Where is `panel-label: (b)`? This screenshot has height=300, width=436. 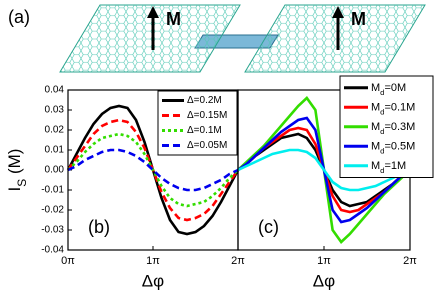 panel-label: (b) is located at coordinates (99, 227).